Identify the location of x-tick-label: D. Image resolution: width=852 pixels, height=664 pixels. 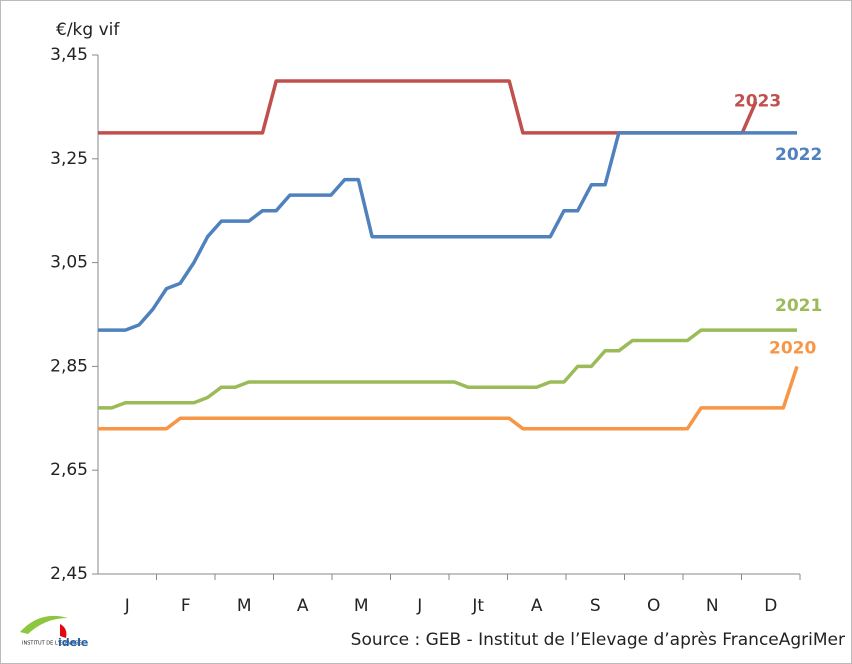
(770, 606).